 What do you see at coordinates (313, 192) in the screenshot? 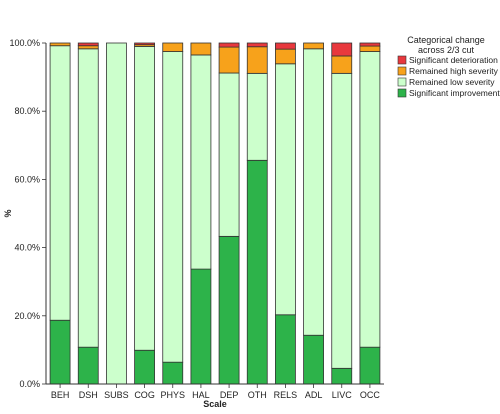
I see `bar-adl-remained-low-severity` at bounding box center [313, 192].